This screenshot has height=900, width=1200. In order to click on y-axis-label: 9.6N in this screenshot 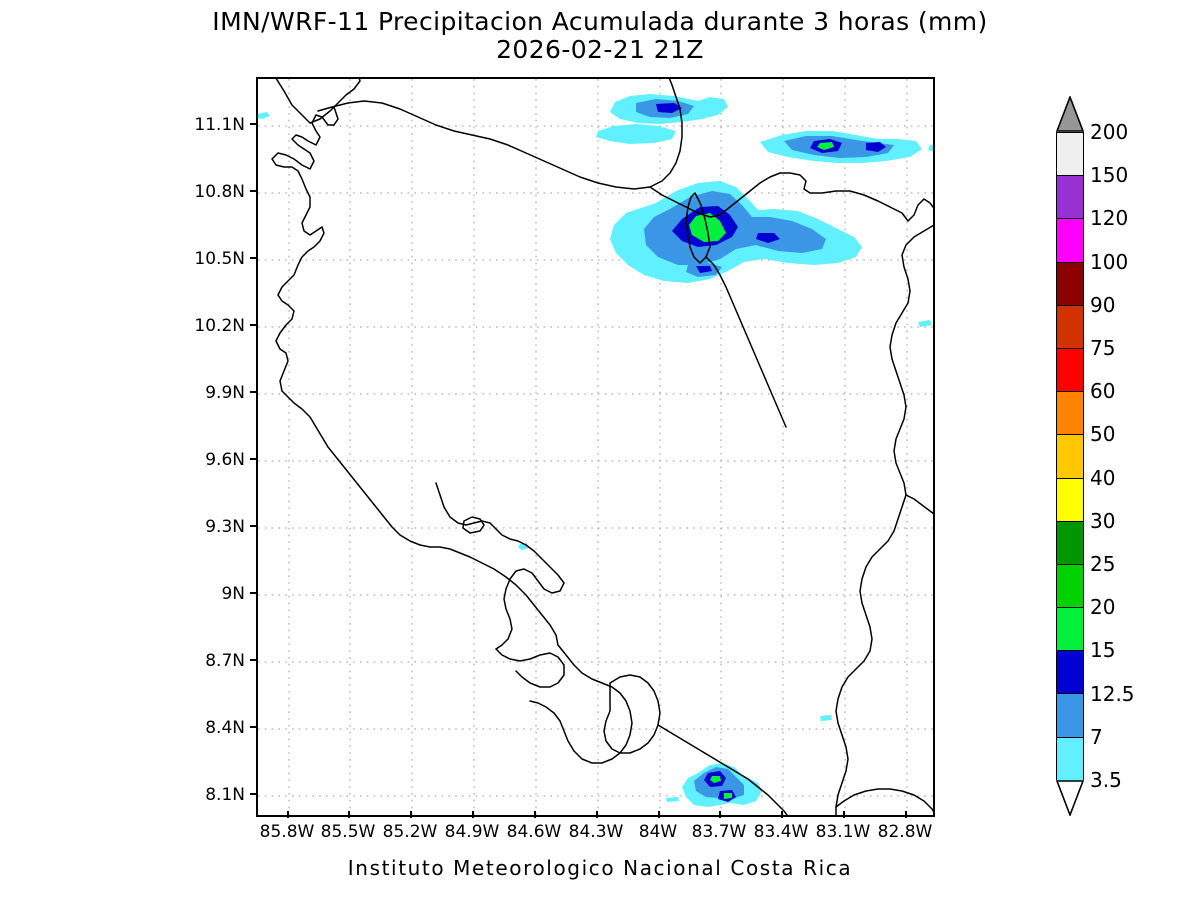, I will do `click(225, 460)`.